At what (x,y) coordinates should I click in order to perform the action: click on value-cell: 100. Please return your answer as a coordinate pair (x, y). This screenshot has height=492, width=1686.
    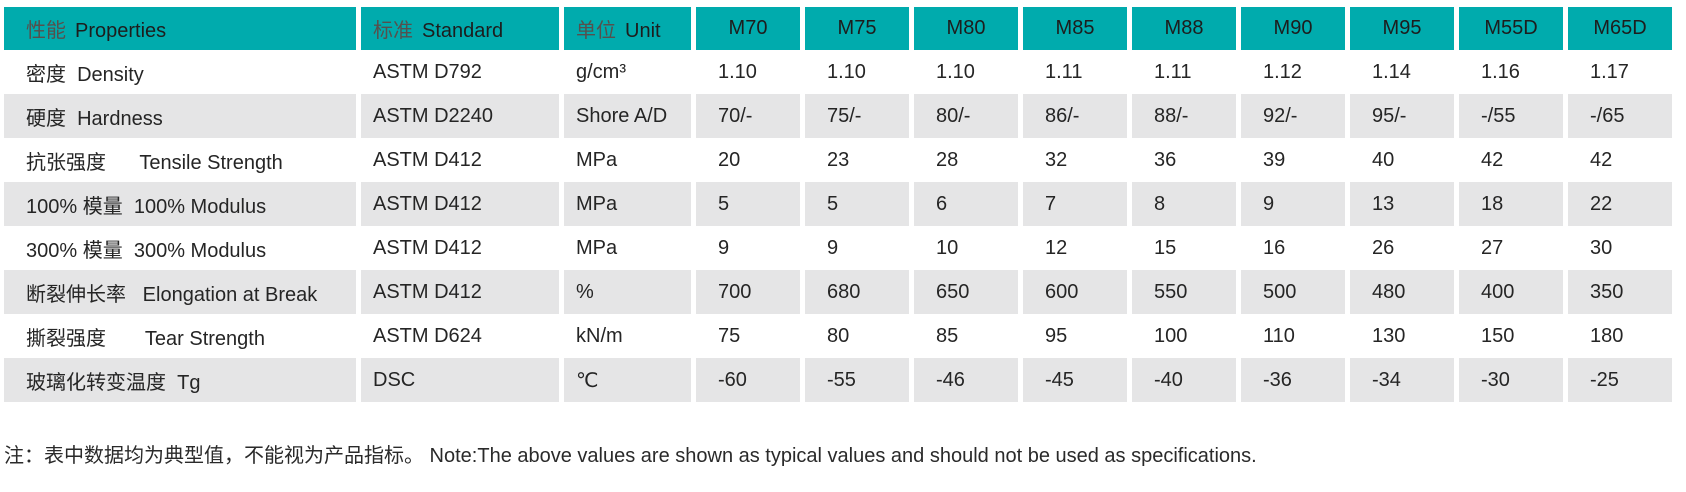
    Looking at the image, I should click on (1171, 335).